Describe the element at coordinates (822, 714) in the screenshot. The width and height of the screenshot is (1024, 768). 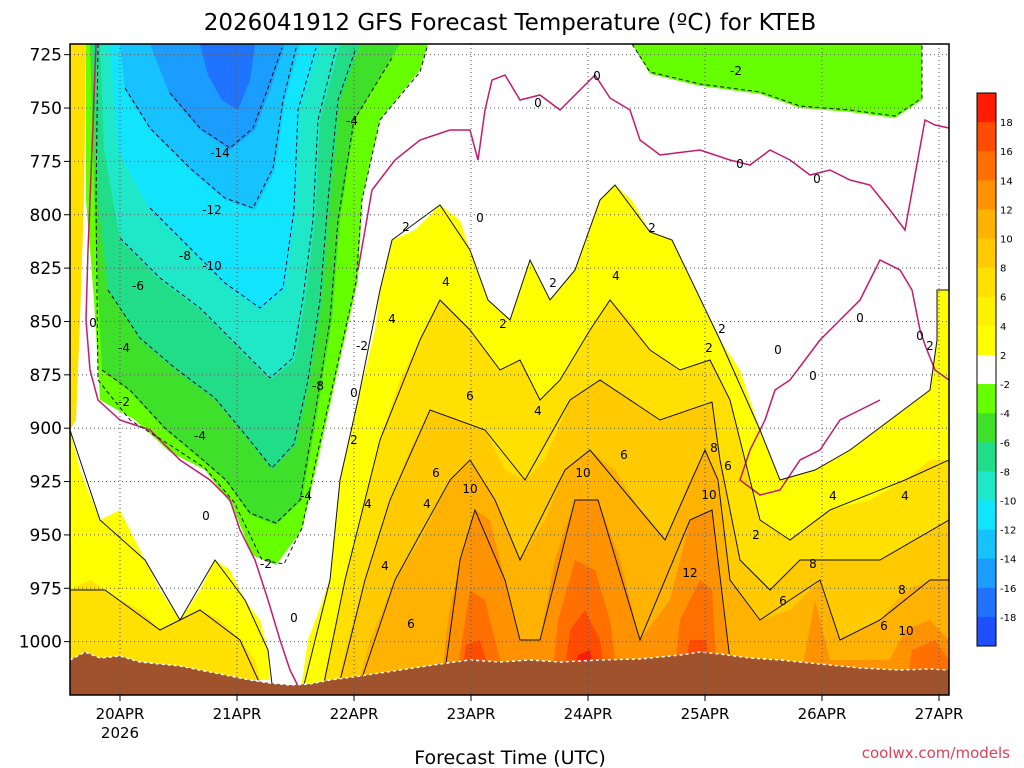
I see `x-tick-label: 26APR` at that location.